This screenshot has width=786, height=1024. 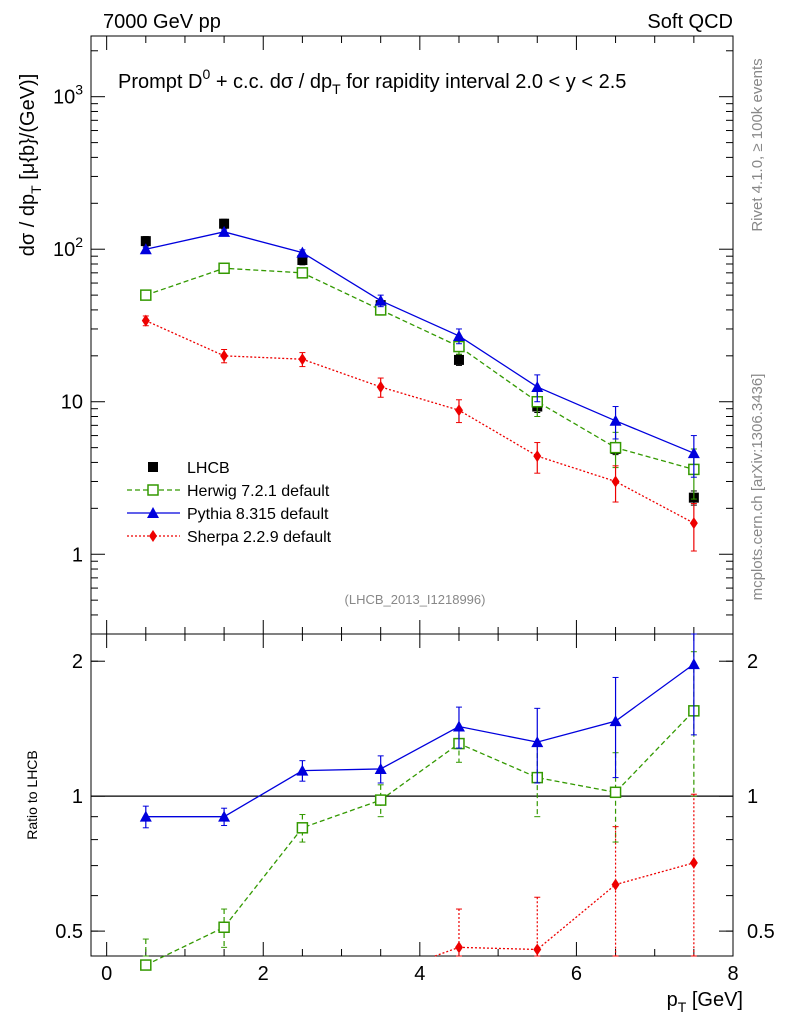 What do you see at coordinates (153, 490) in the screenshot?
I see `legend-marker-herwig` at bounding box center [153, 490].